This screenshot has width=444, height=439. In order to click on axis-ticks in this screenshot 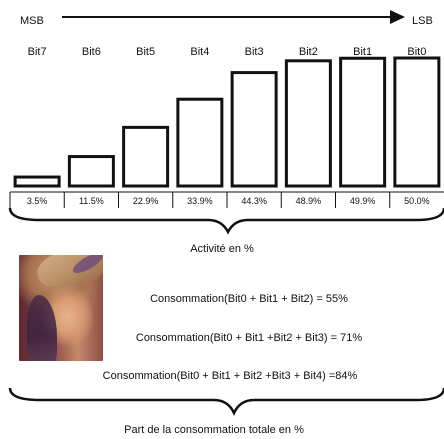, I will do `click(200, 200)`.